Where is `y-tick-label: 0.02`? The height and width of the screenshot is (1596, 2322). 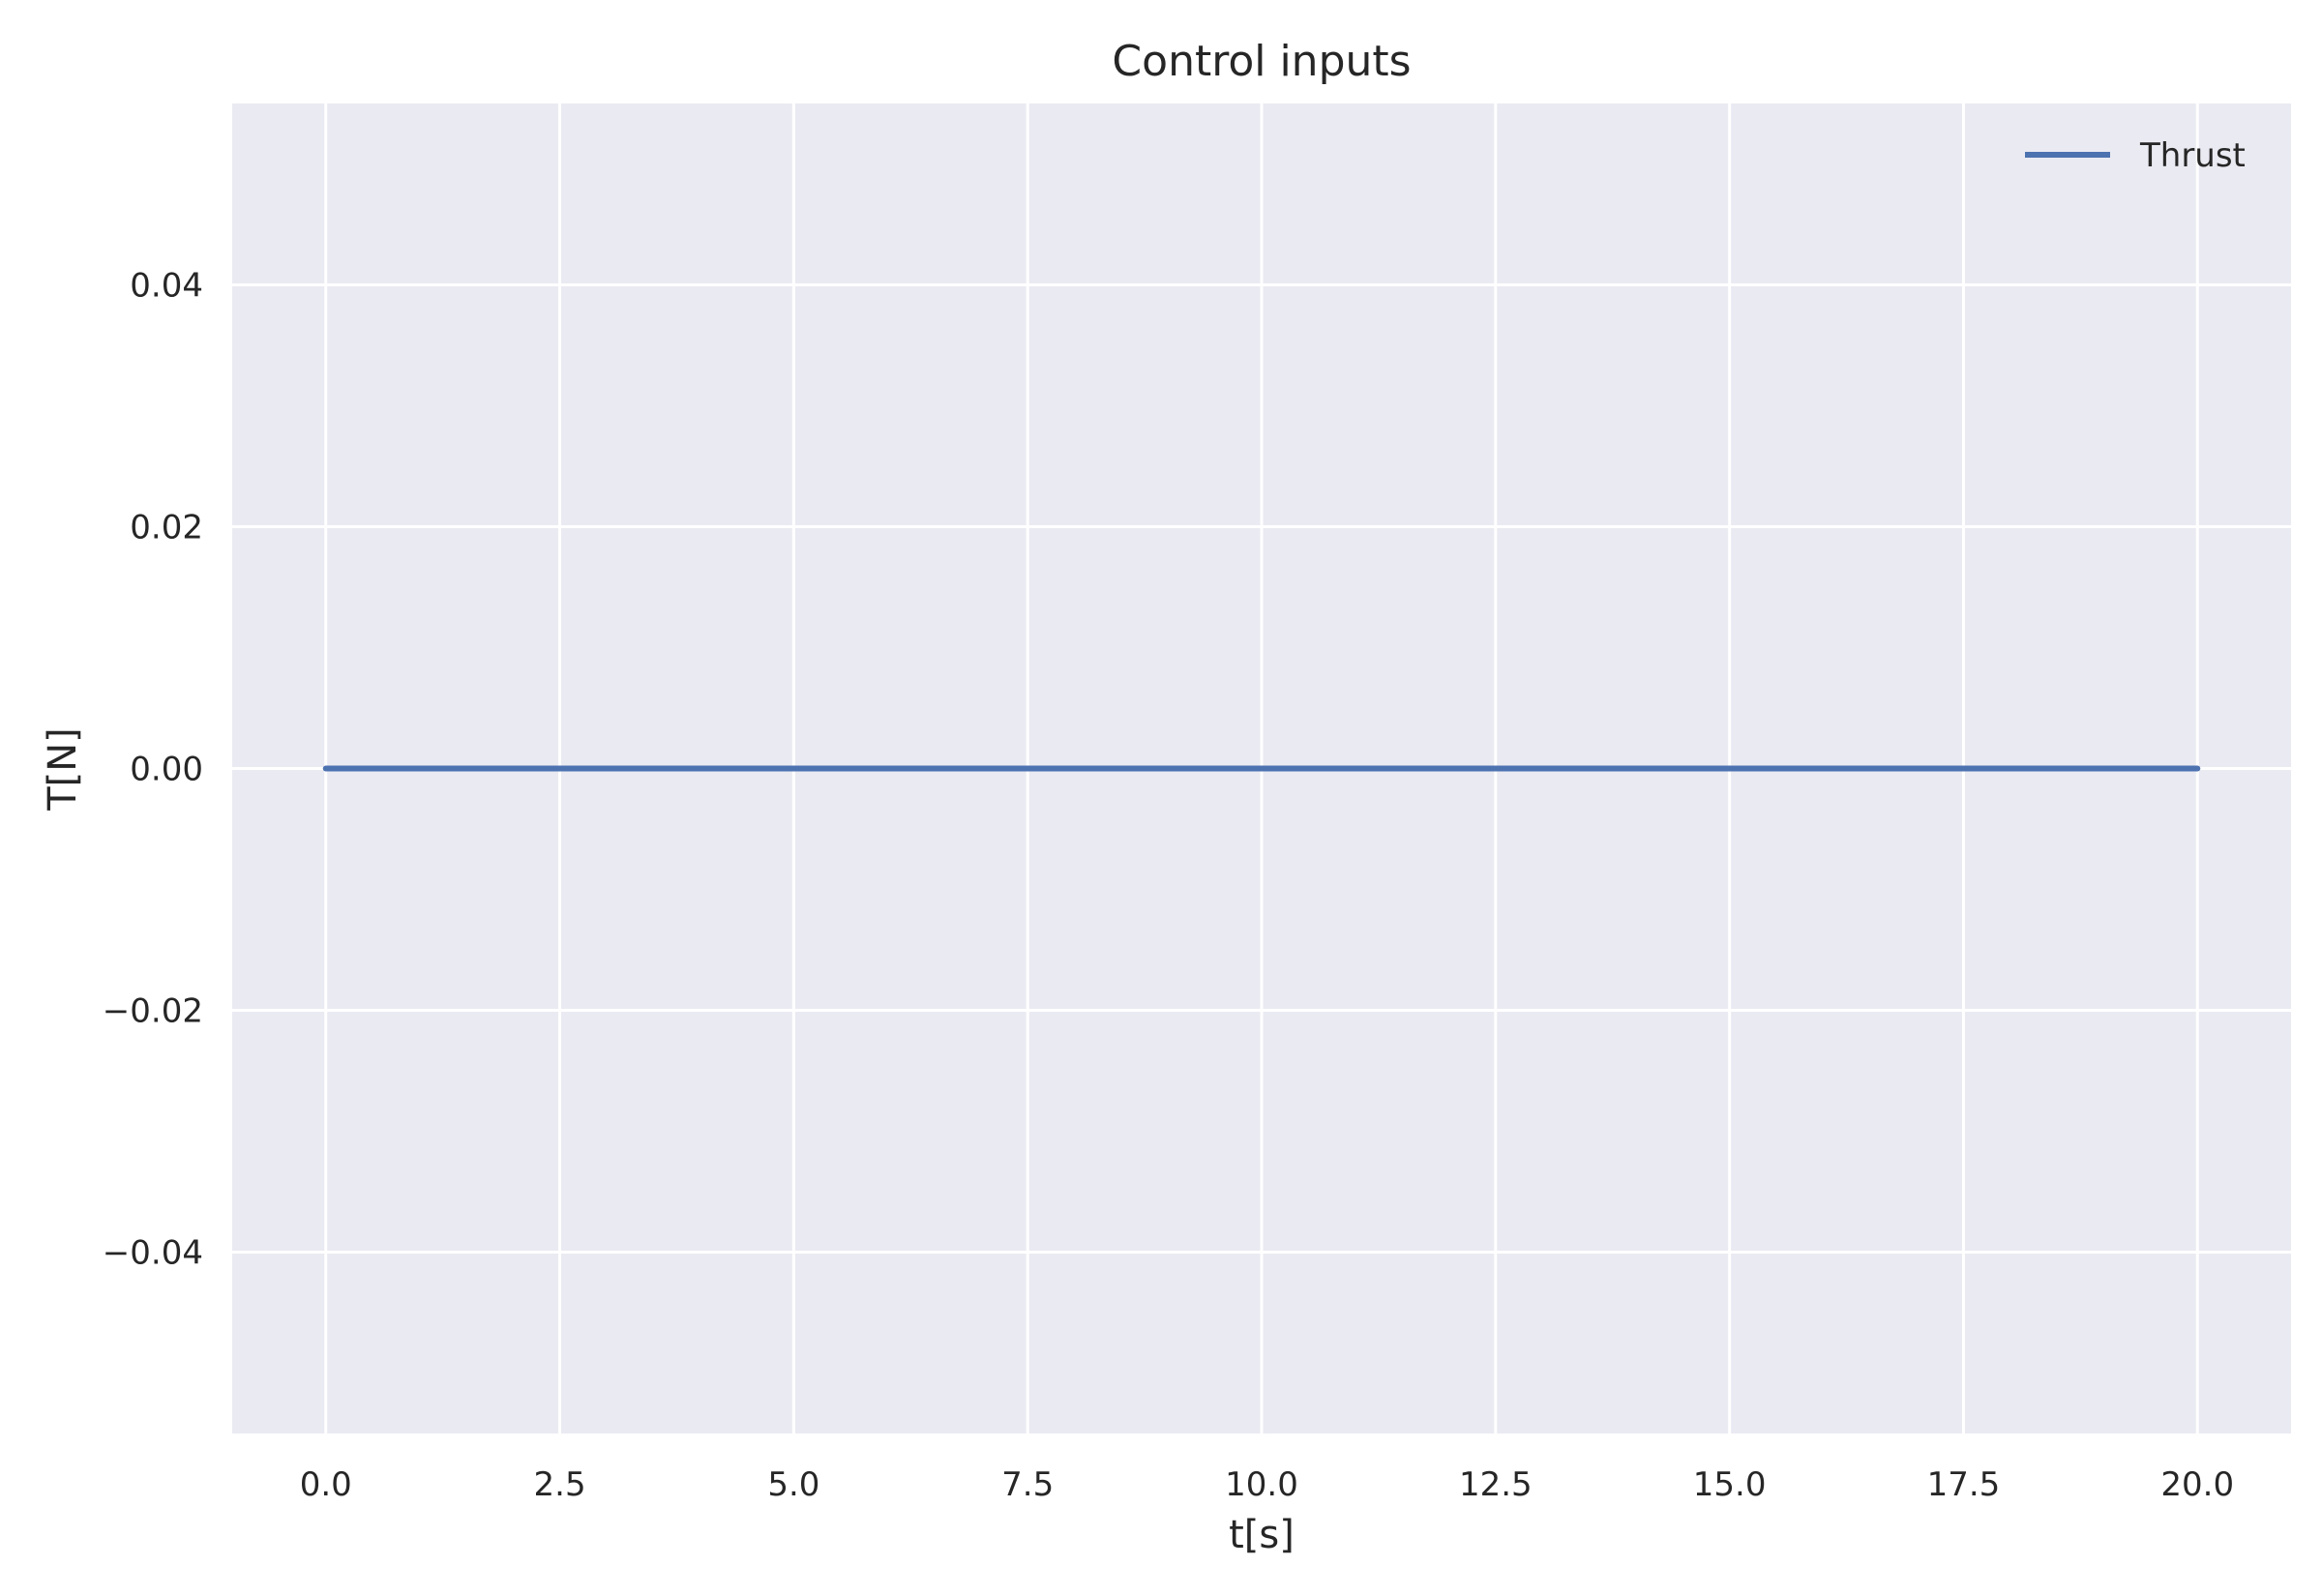
y-tick-label: 0.02 is located at coordinates (166, 528).